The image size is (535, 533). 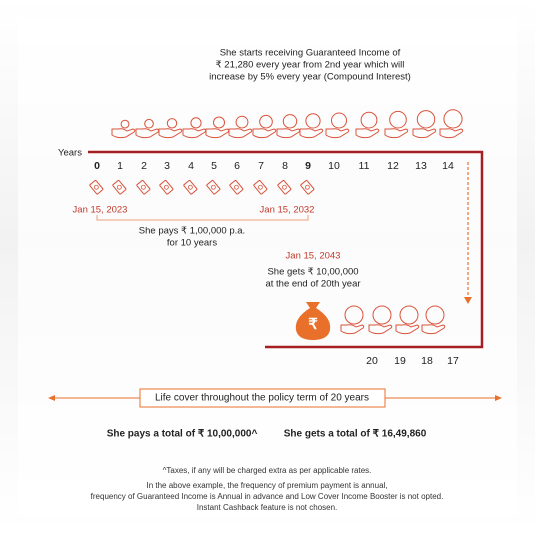 What do you see at coordinates (267, 507) in the screenshot?
I see `footnote: Instant Cashback feature is not chosen.` at bounding box center [267, 507].